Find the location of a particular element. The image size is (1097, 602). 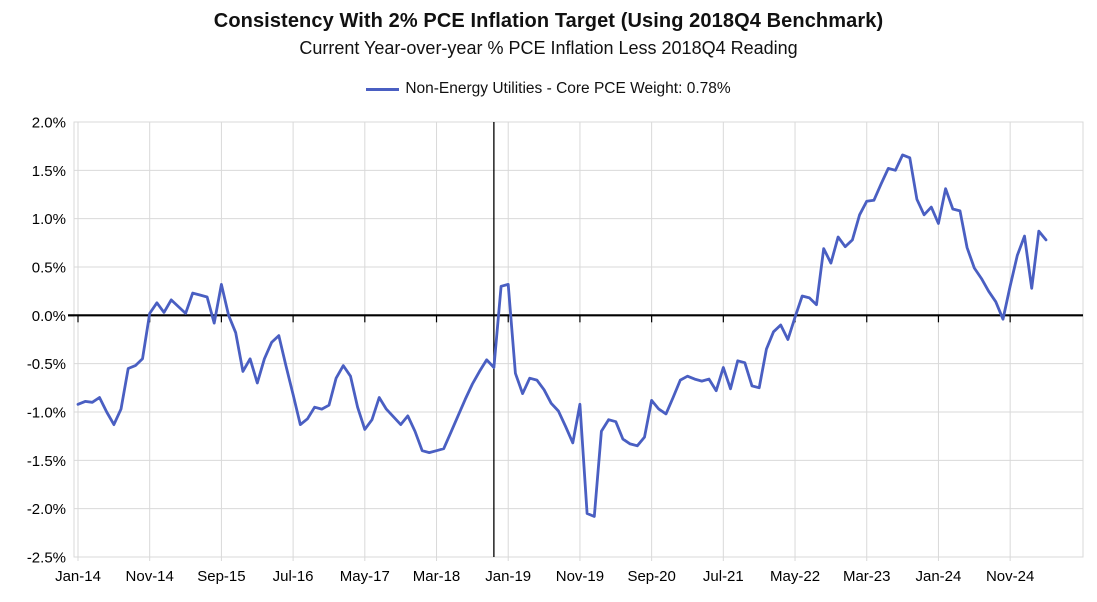

x-tick-label: Mar-18 is located at coordinates (437, 576).